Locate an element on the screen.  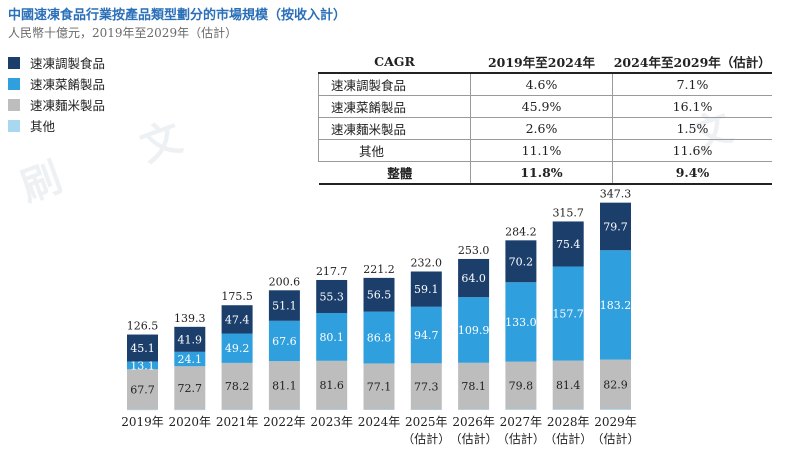
data-label: 94.7 is located at coordinates (426, 335).